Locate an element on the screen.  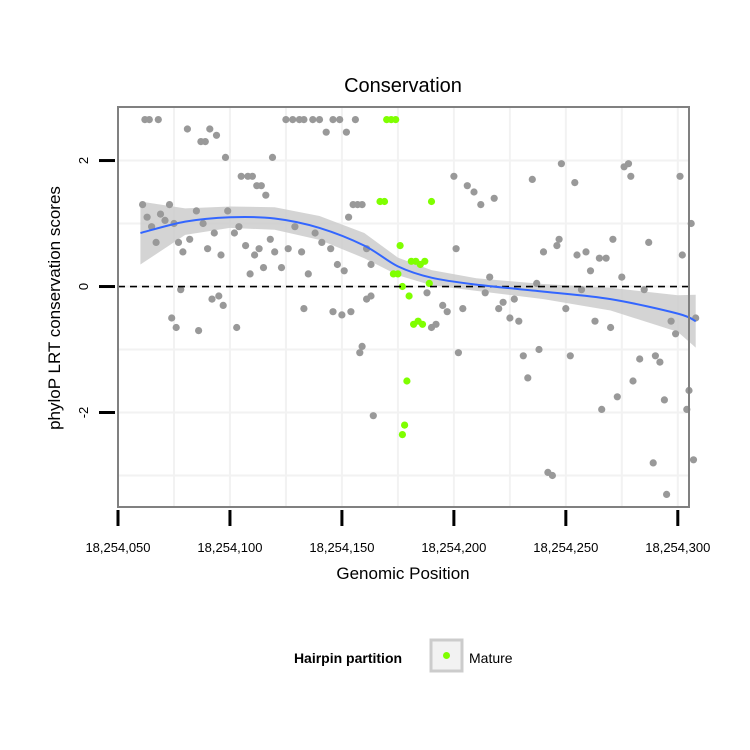
y-tick-label: -2 is located at coordinates (83, 413).